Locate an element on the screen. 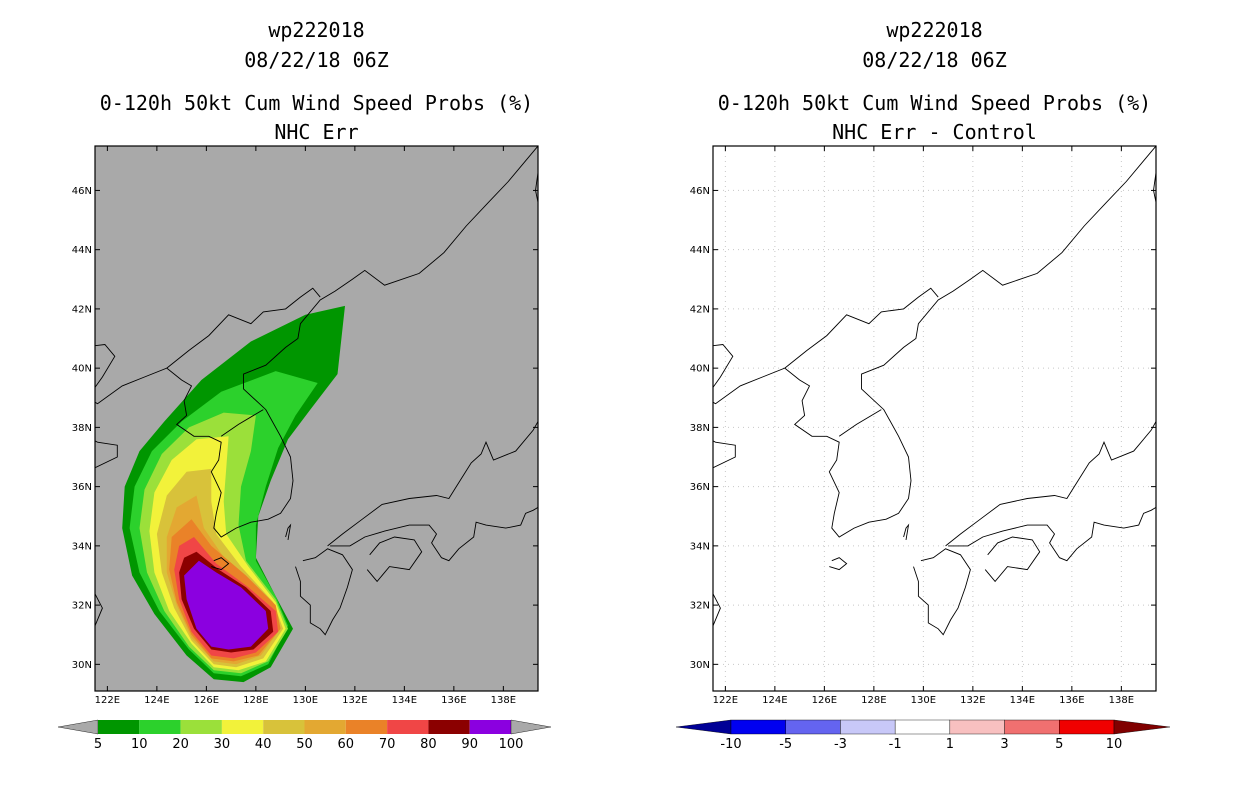  left-lat-label: 34N is located at coordinates (82, 546).